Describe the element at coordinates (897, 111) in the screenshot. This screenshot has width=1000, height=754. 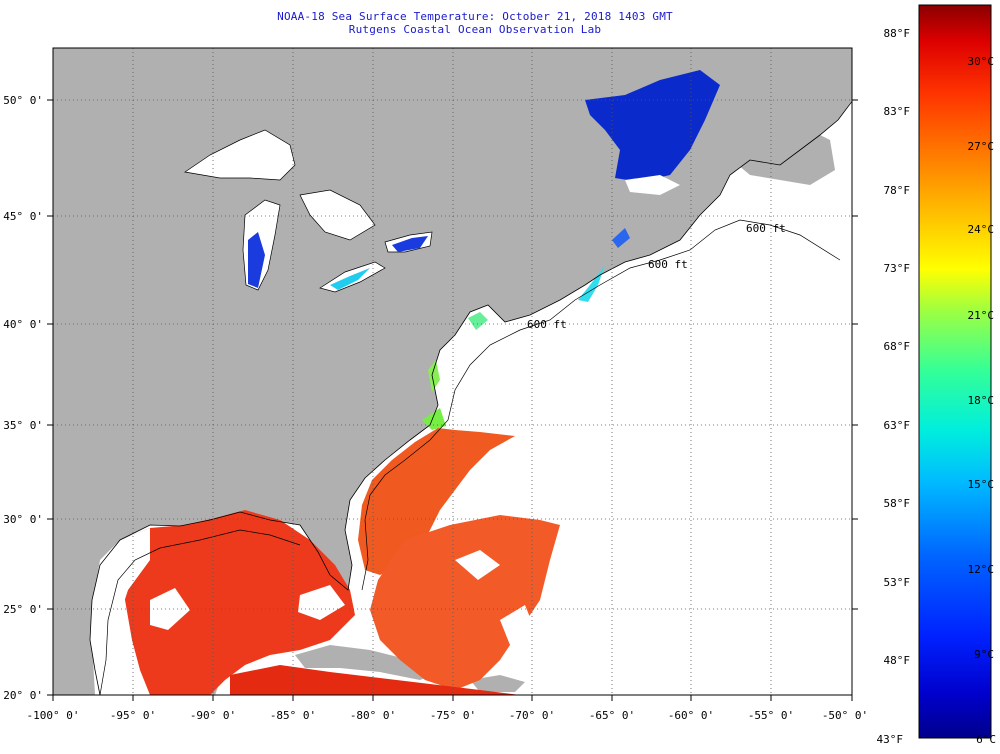
I see `cb-f-label: 83°F` at that location.